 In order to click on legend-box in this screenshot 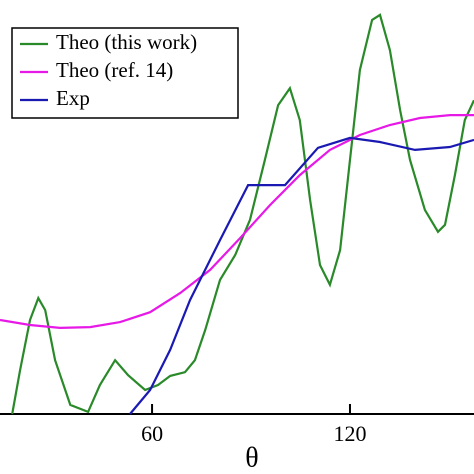, I will do `click(125, 73)`.